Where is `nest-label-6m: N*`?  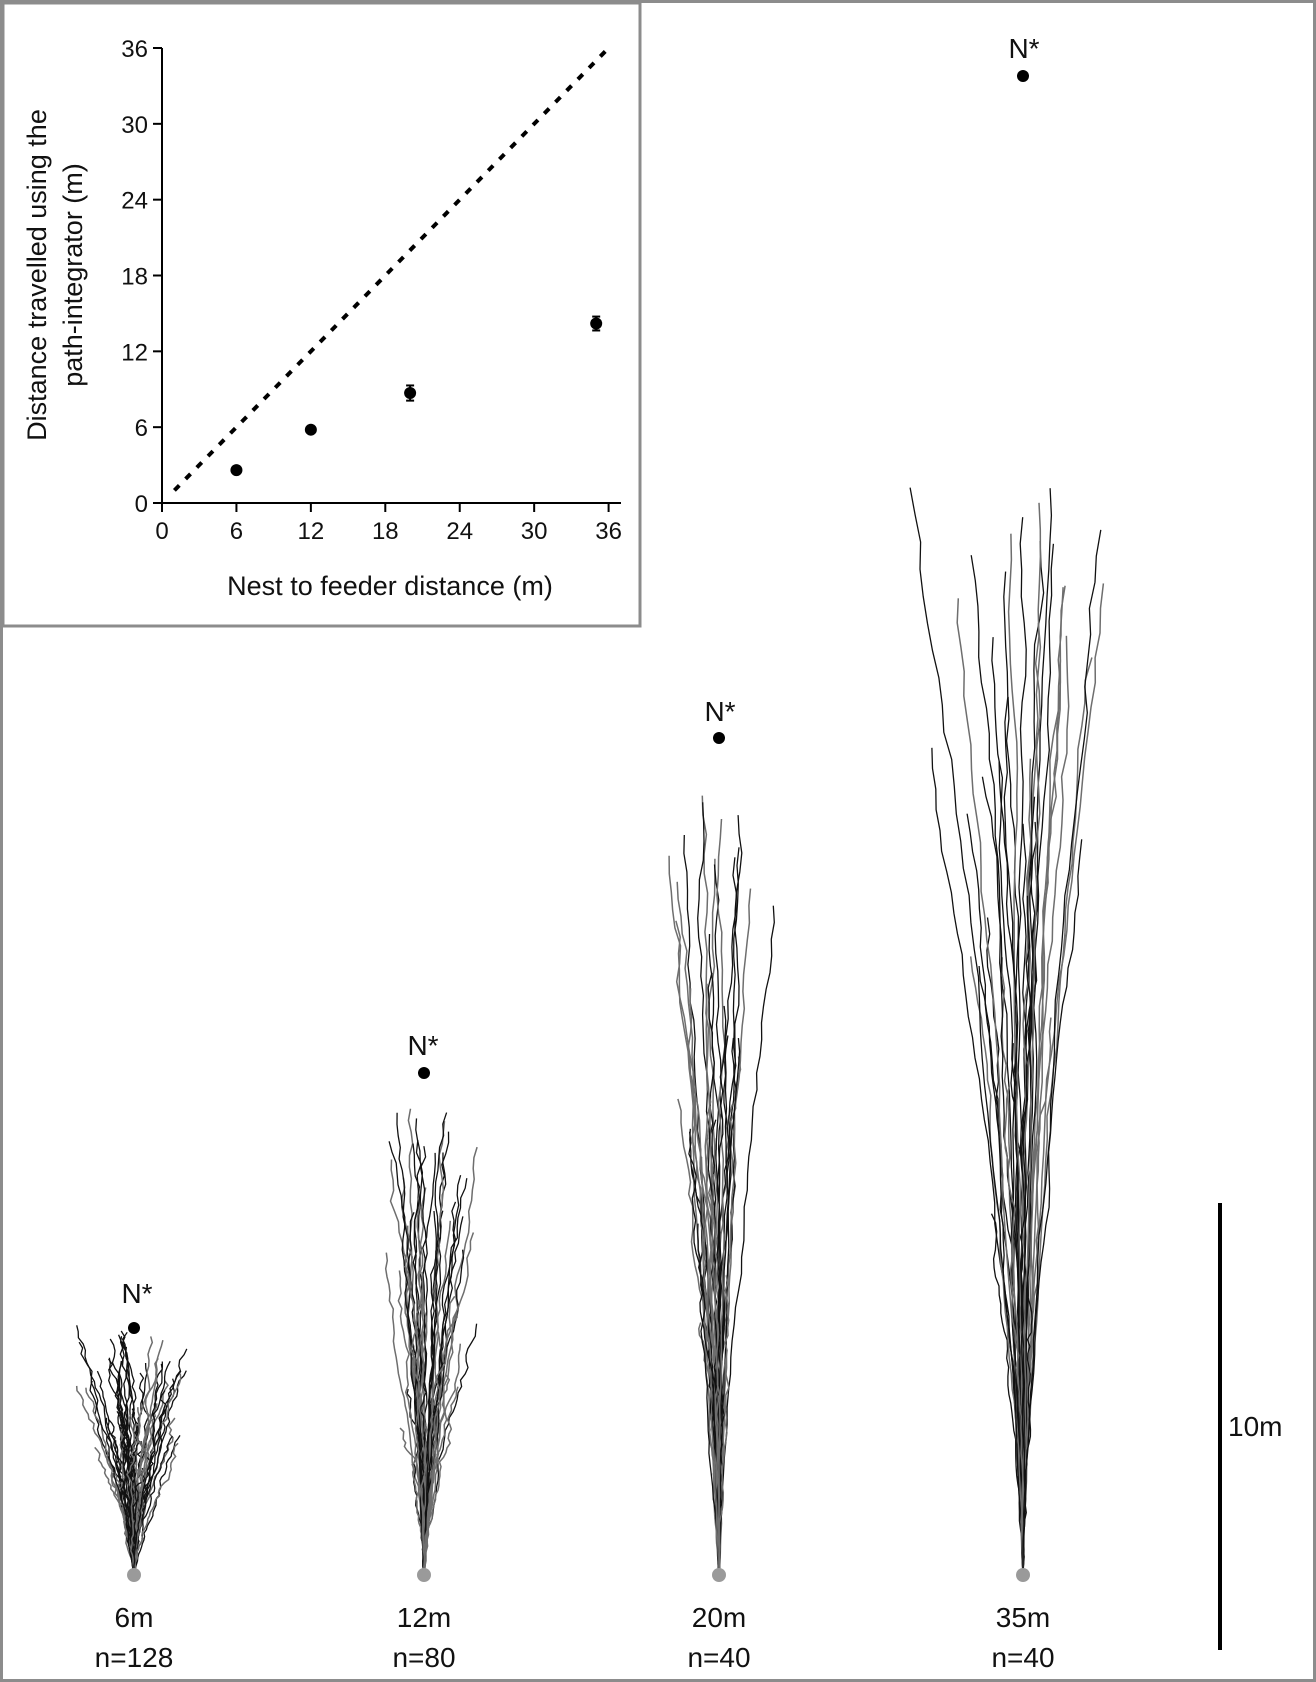
nest-label-6m: N* is located at coordinates (136, 1293).